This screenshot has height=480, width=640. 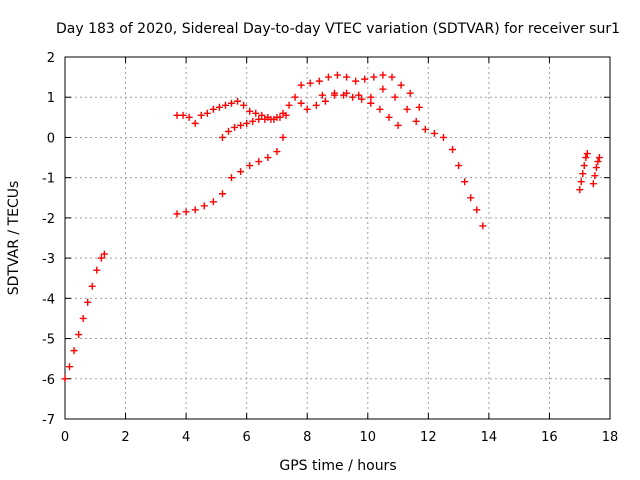 I want to click on x-tick-label: 16, so click(x=549, y=437).